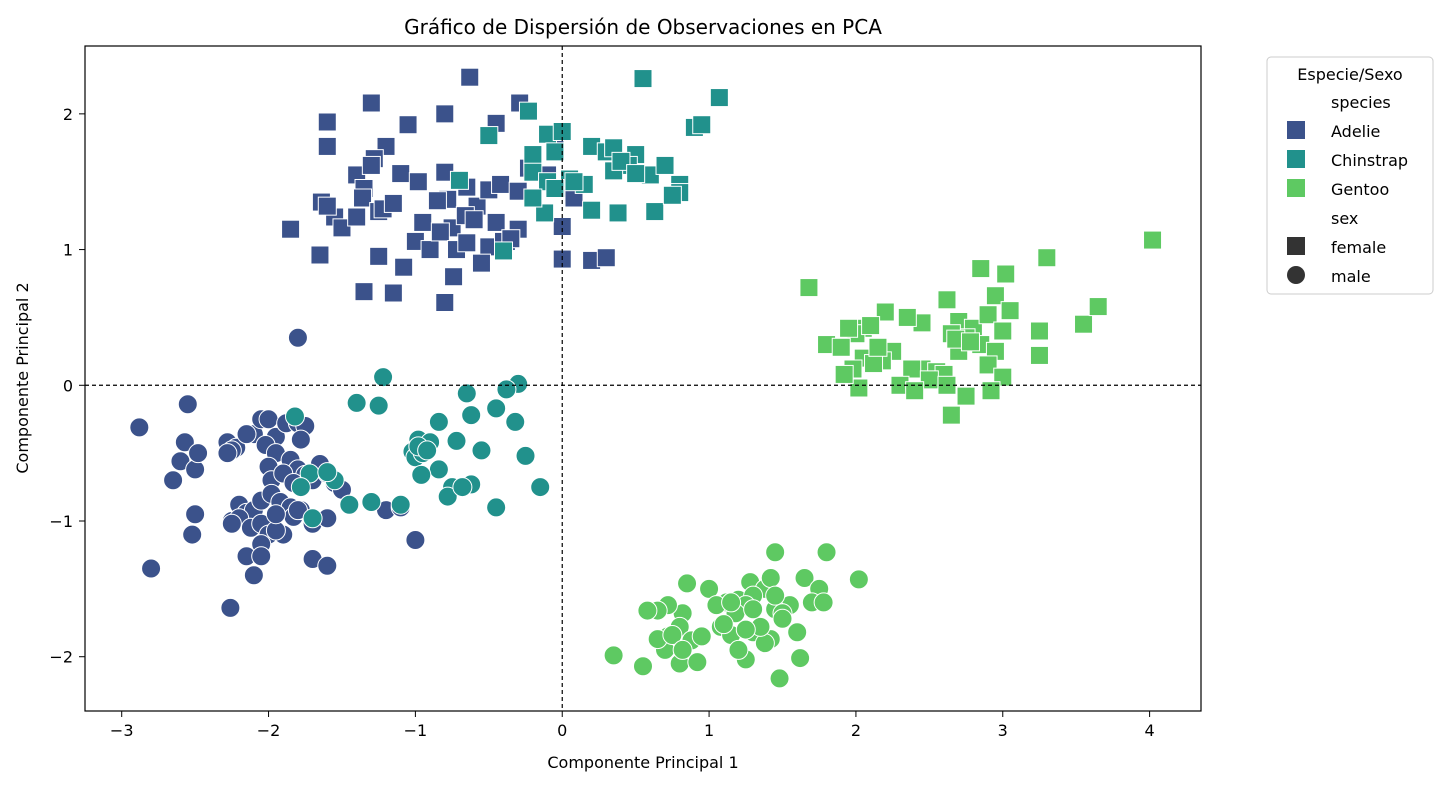 This screenshot has width=1449, height=786. Describe the element at coordinates (1361, 102) in the screenshot. I see `legend-heading-species: species` at that location.